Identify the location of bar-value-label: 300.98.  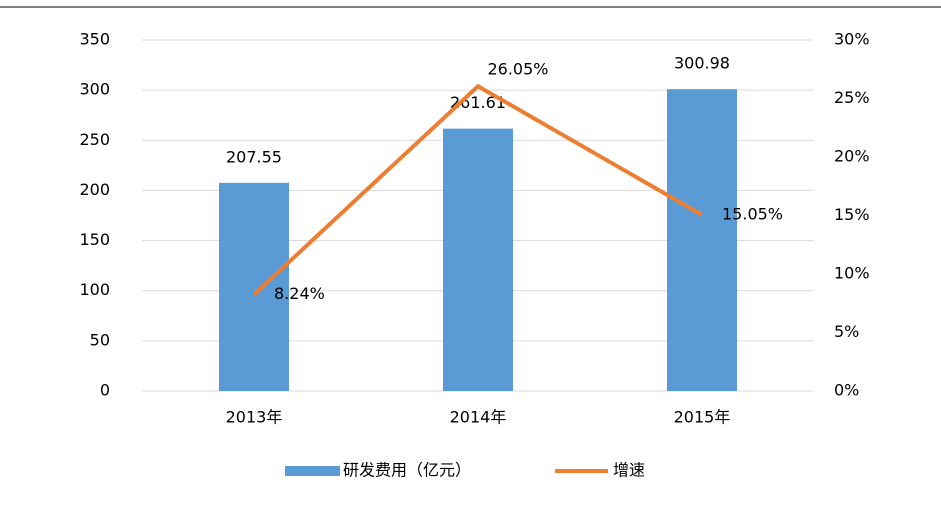
(702, 63).